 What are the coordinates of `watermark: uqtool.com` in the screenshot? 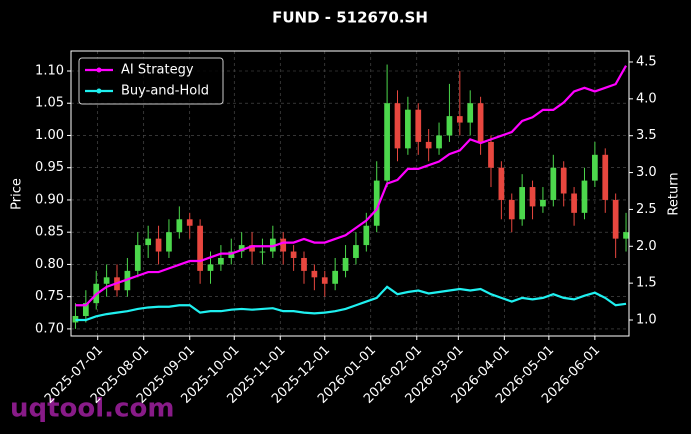 It's located at (92, 409).